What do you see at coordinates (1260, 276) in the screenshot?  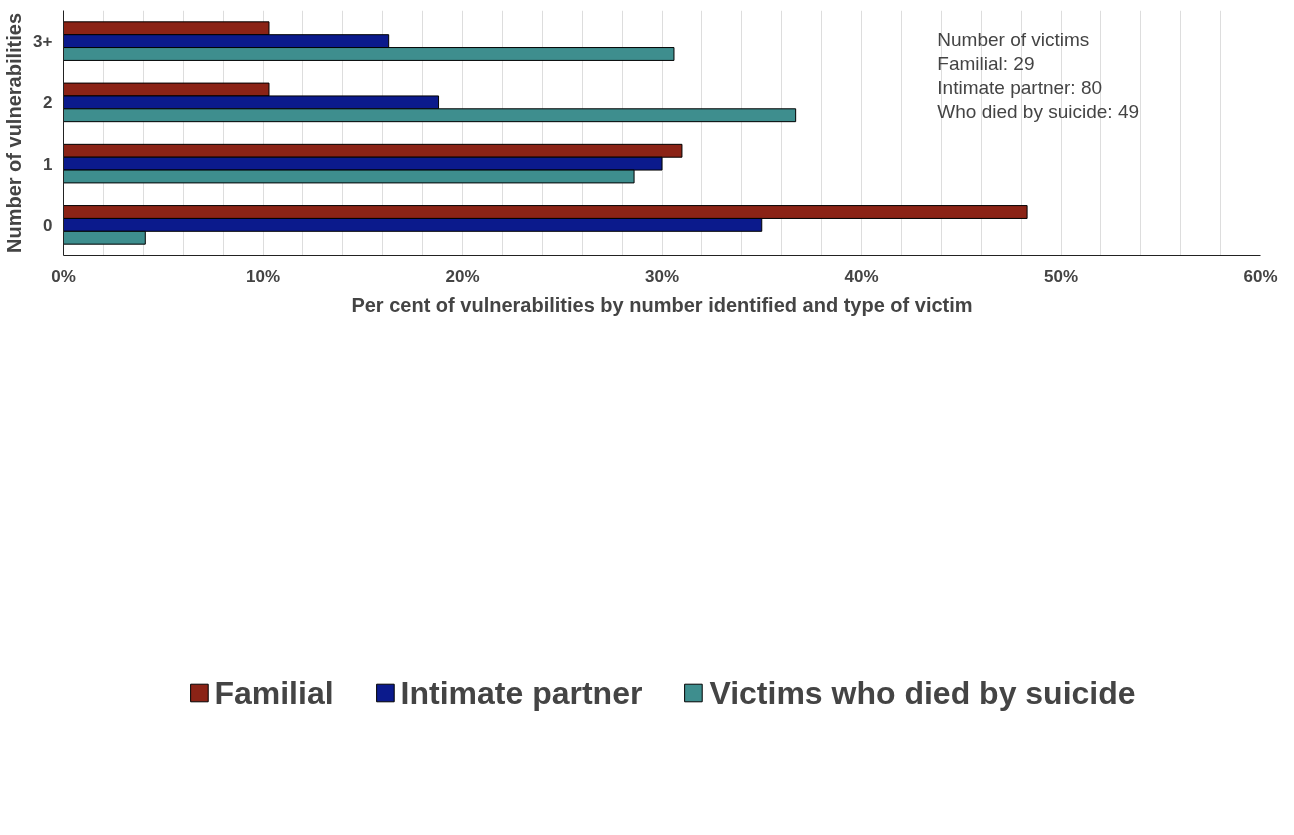 I see `x-tick-label: 60%` at bounding box center [1260, 276].